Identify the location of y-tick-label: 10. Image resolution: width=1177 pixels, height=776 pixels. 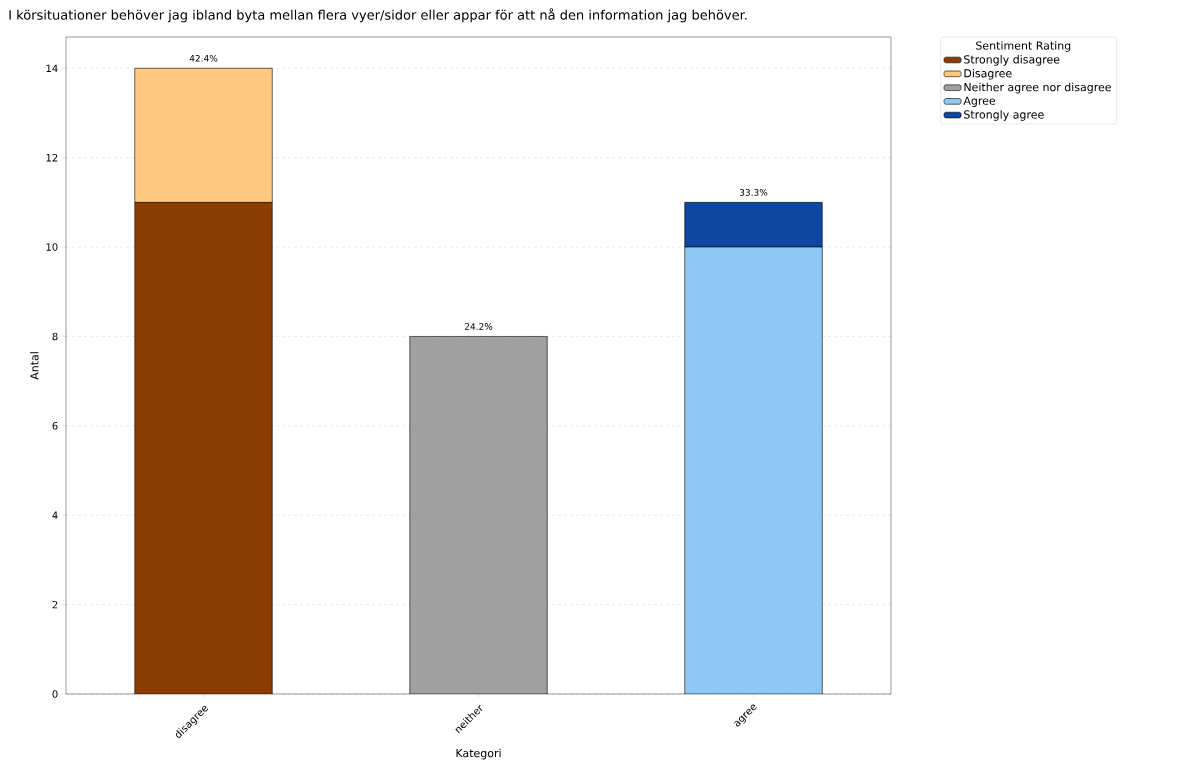
(52, 247).